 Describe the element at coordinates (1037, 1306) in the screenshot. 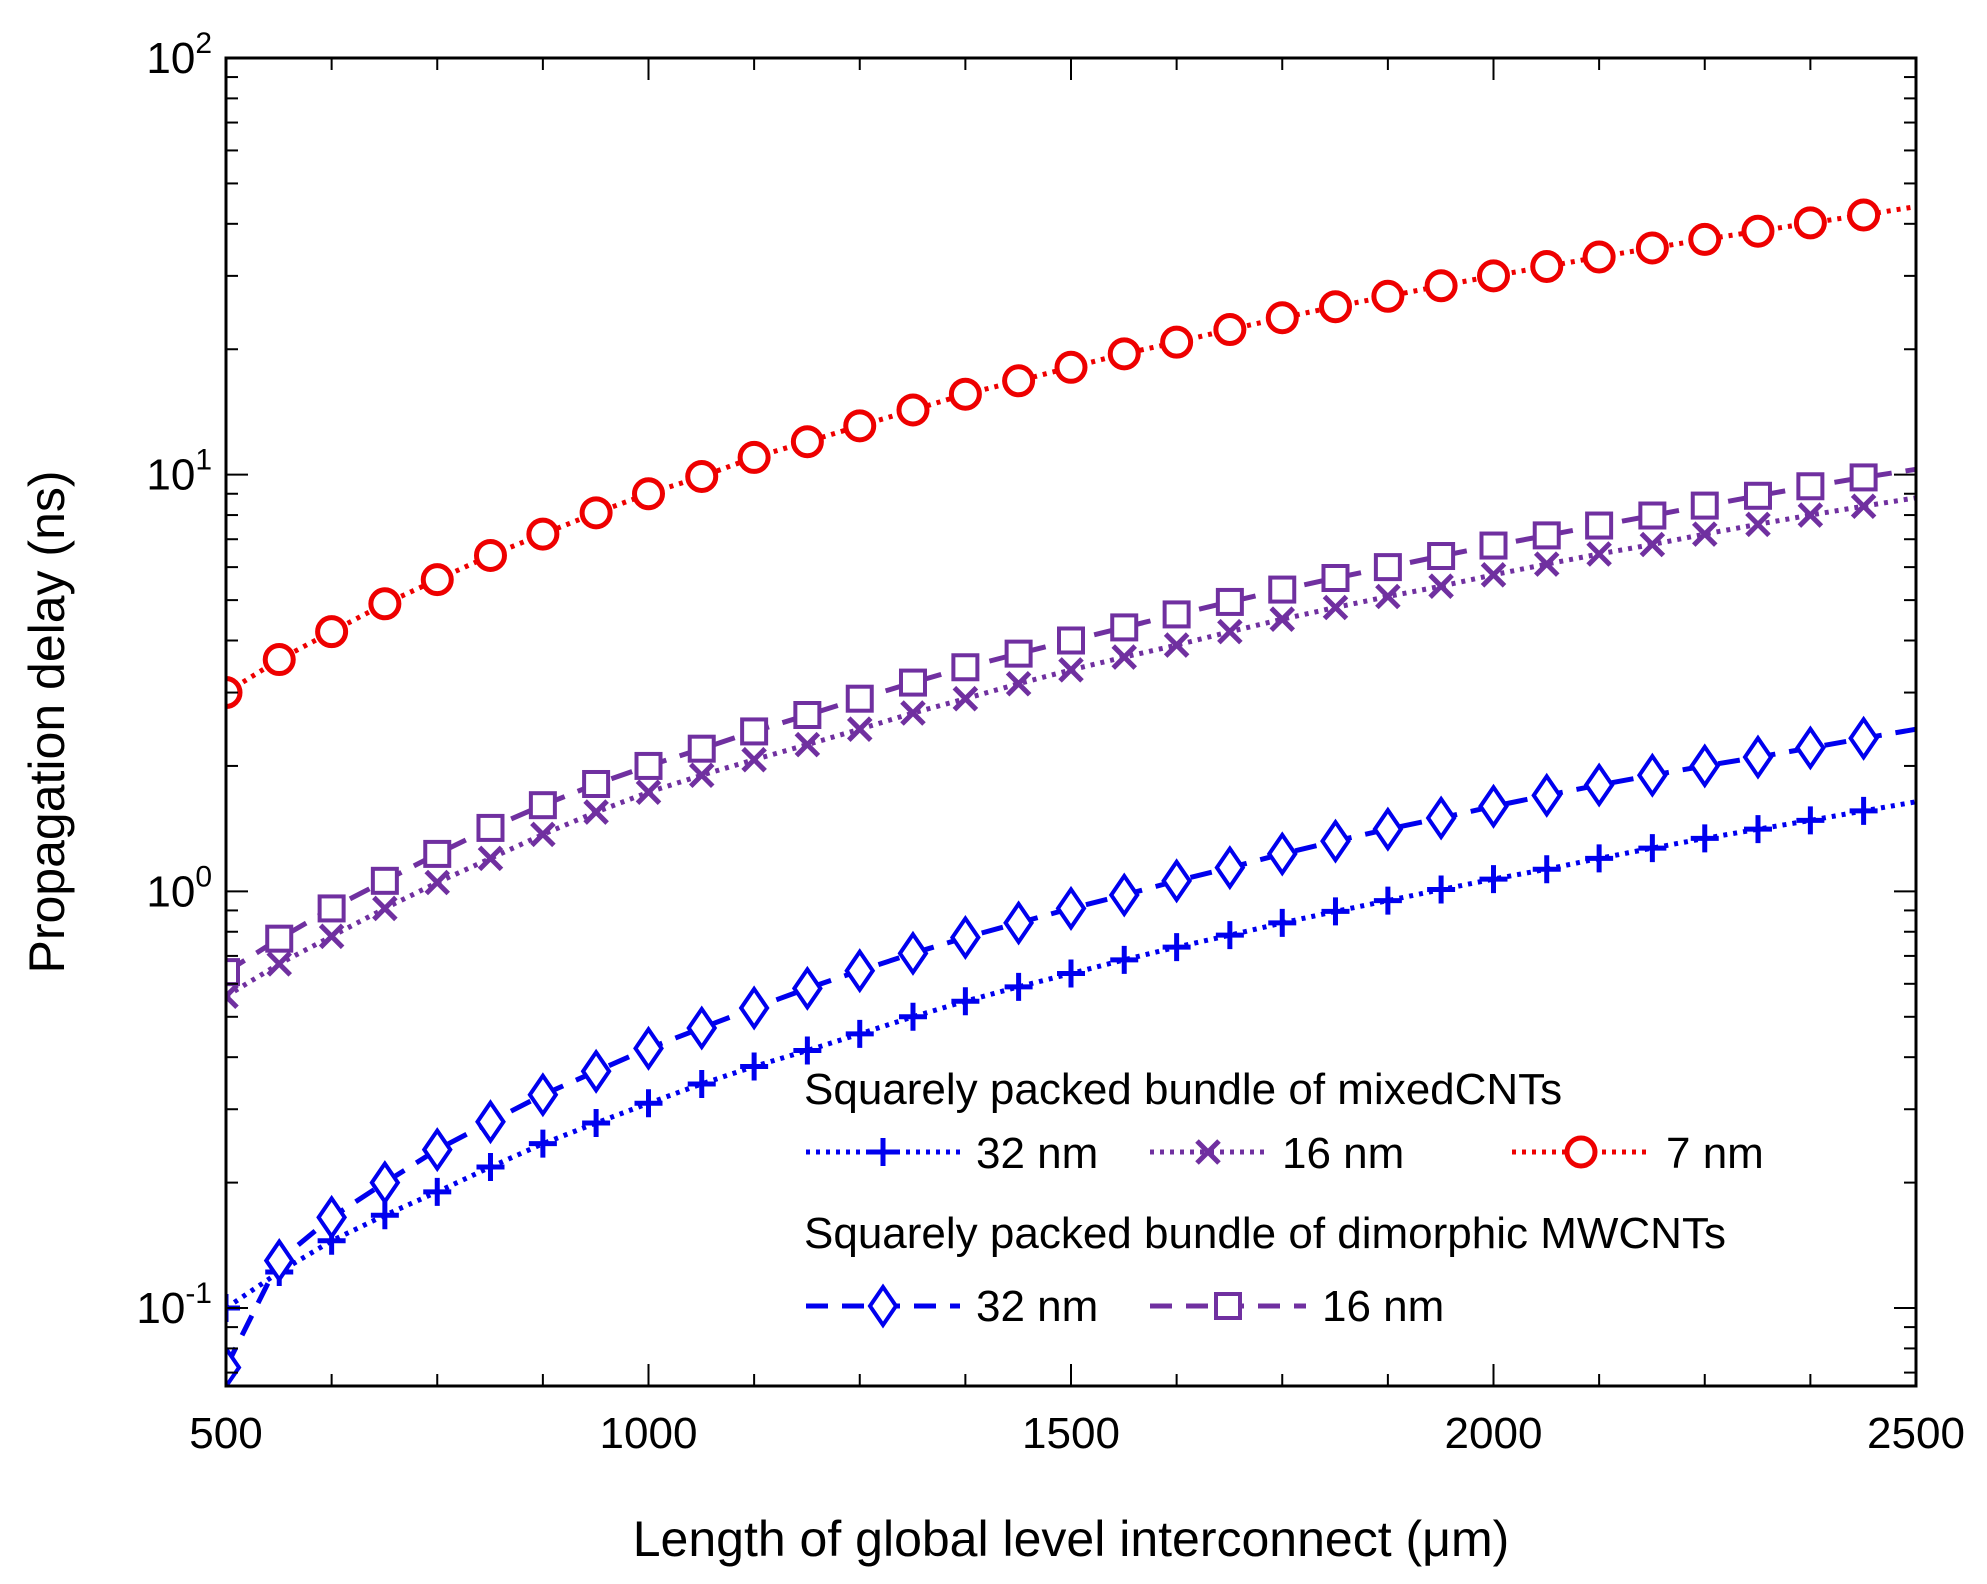

I see `legend-label-dimorphic-32nm: 32 nm` at that location.